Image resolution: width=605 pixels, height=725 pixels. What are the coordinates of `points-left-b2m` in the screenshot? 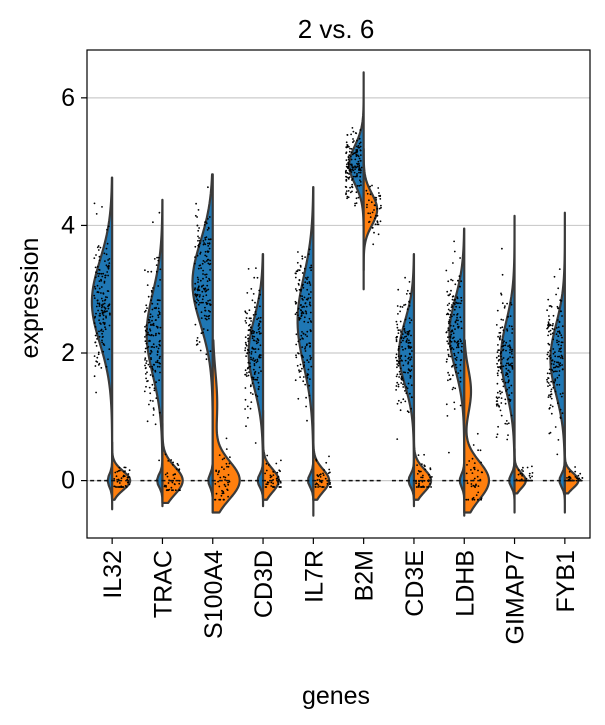 It's located at (353, 167).